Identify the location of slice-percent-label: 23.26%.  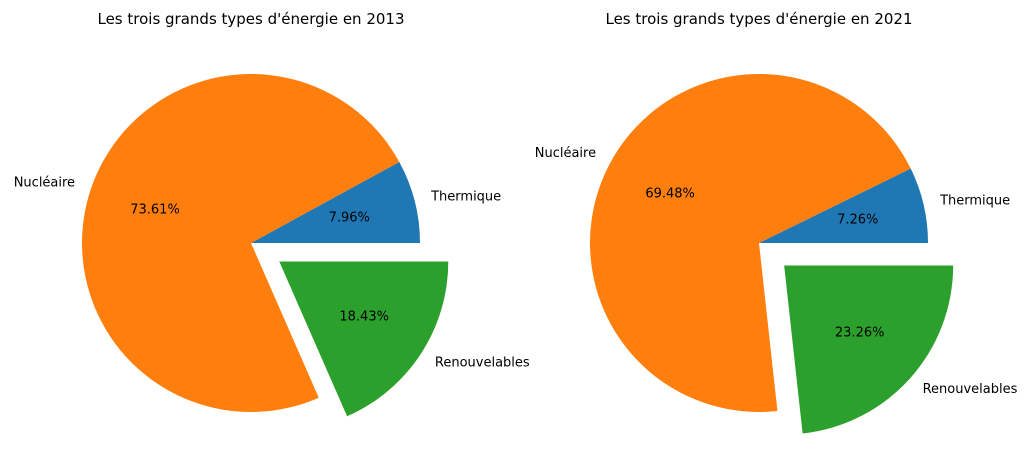
(860, 333).